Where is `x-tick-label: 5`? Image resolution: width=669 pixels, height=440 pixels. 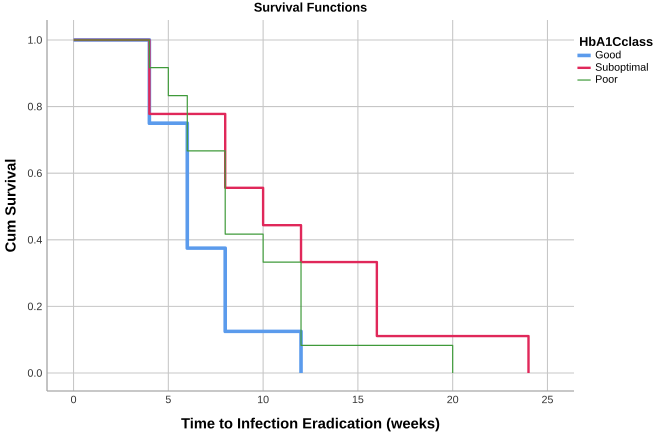
x-tick-label: 5 is located at coordinates (168, 400).